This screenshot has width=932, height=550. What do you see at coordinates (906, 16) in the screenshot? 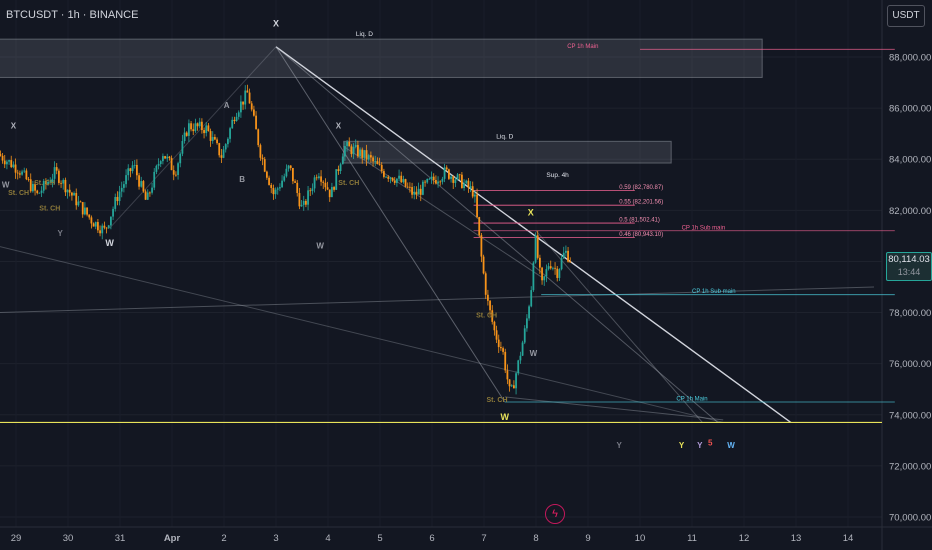
I see `currency-button: USDT` at bounding box center [906, 16].